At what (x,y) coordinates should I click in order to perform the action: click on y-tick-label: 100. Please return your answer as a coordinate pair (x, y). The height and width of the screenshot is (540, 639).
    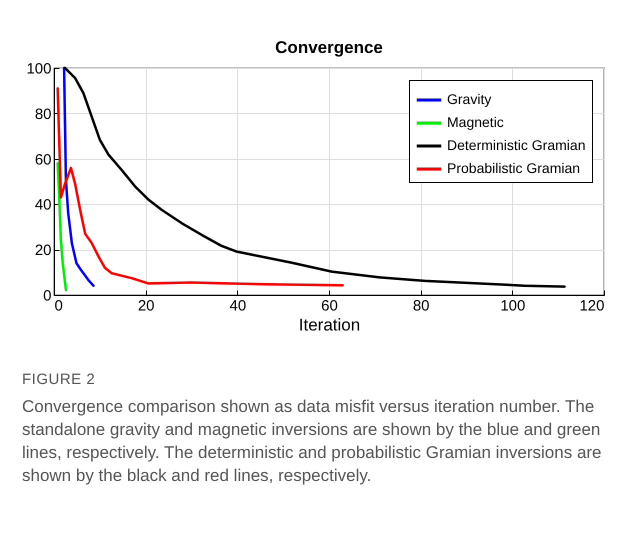
    Looking at the image, I should click on (39, 69).